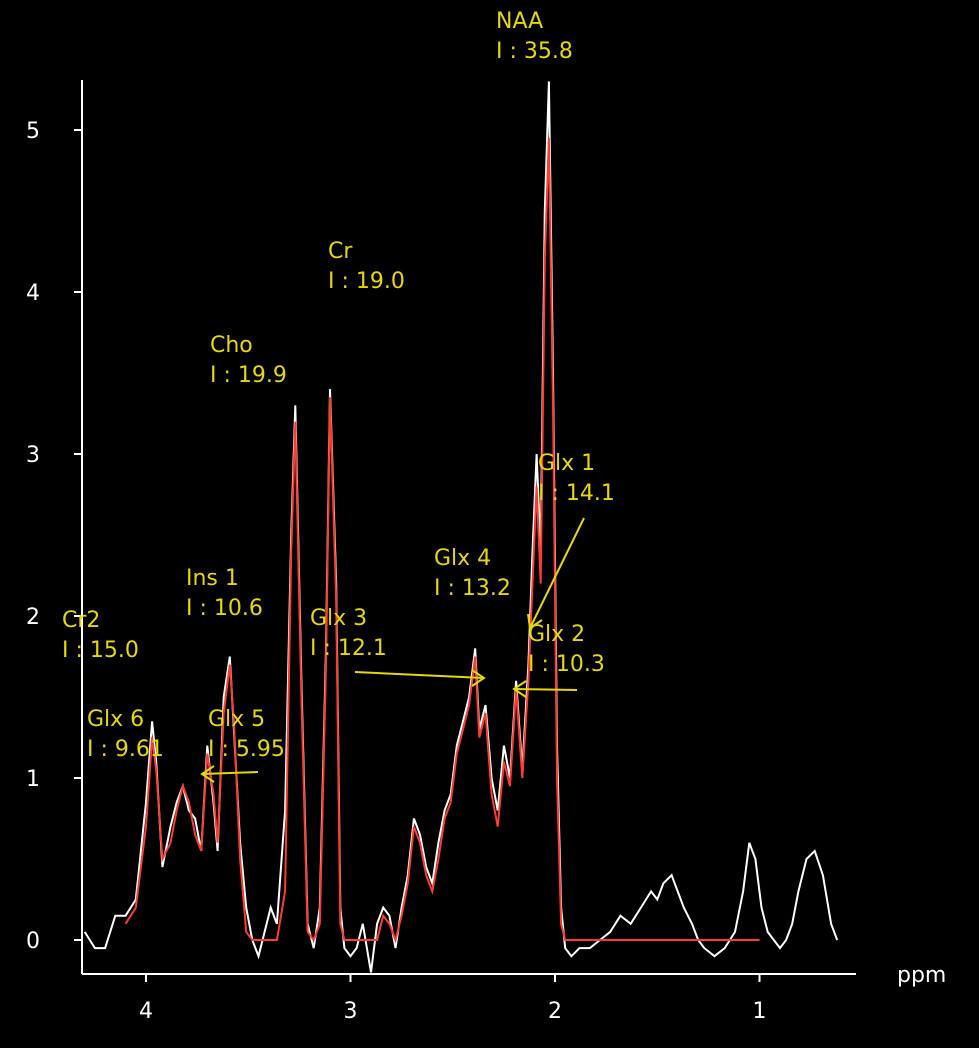 The width and height of the screenshot is (979, 1048). Describe the element at coordinates (351, 1011) in the screenshot. I see `x-tick-label: 3` at that location.